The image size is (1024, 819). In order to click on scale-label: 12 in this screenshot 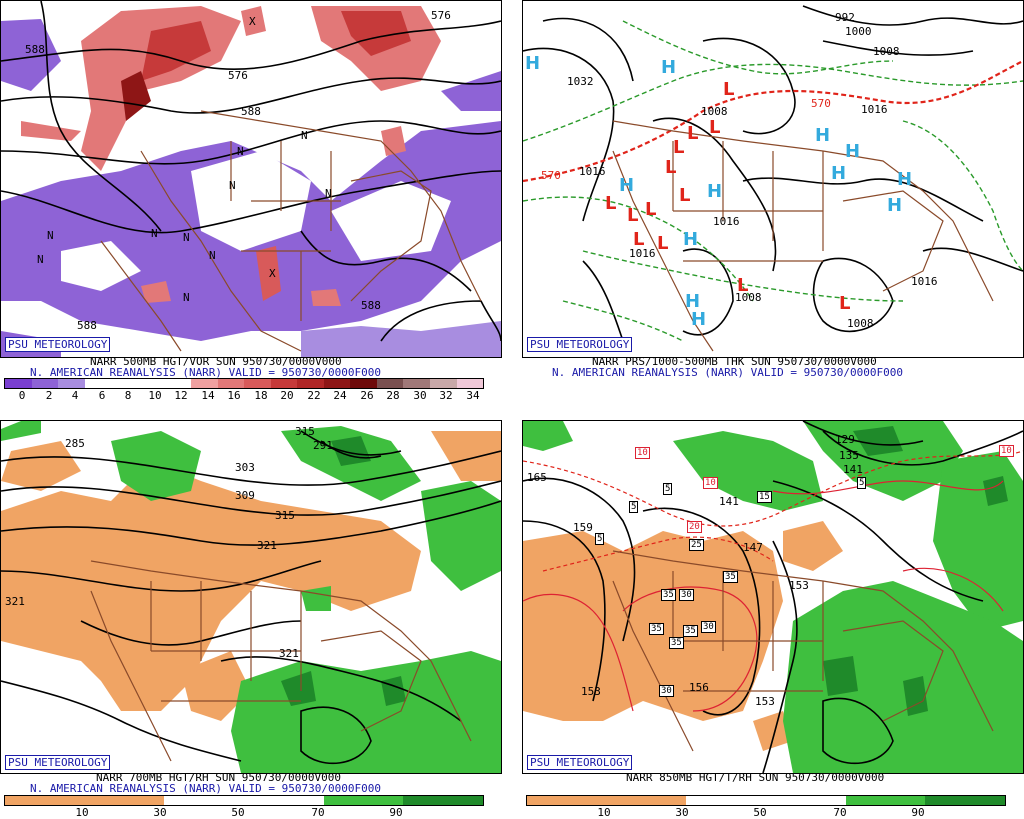, I will do `click(181, 395)`.